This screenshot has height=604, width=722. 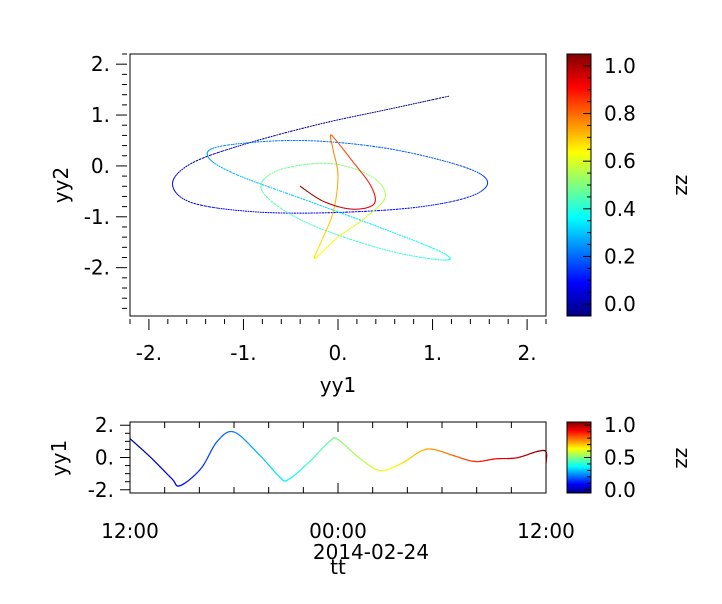 What do you see at coordinates (97, 268) in the screenshot?
I see `y-tick-label: -2.` at bounding box center [97, 268].